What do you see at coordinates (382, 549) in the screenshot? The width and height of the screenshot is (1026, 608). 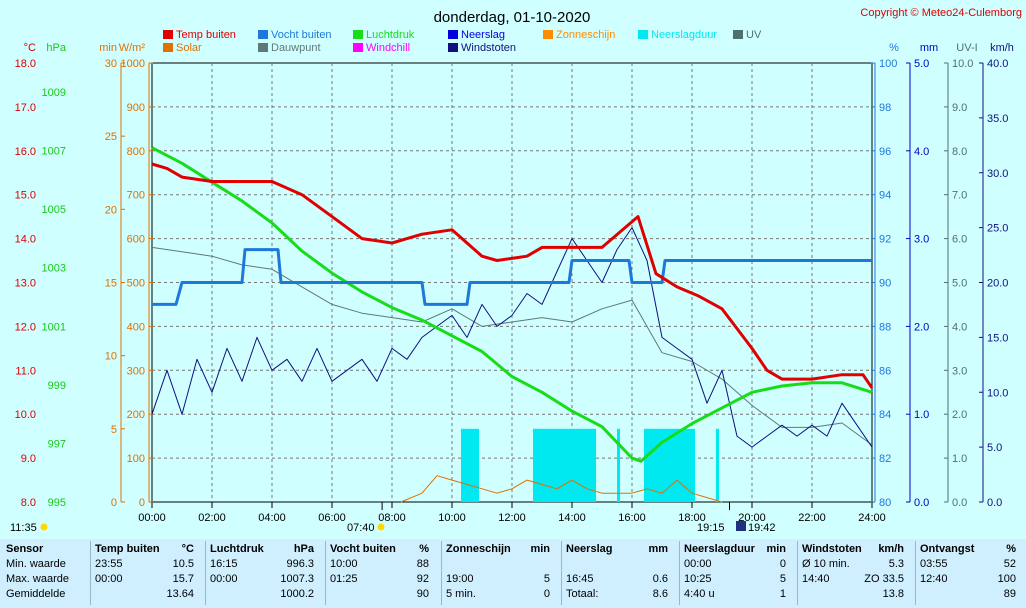 I see `stats-header: Vocht buiten%` at bounding box center [382, 549].